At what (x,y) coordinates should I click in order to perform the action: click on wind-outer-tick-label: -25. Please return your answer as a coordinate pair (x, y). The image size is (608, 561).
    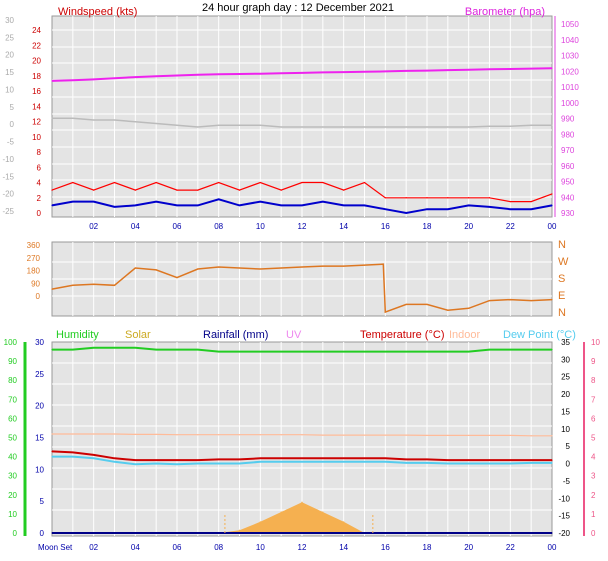
    Looking at the image, I should click on (8, 211).